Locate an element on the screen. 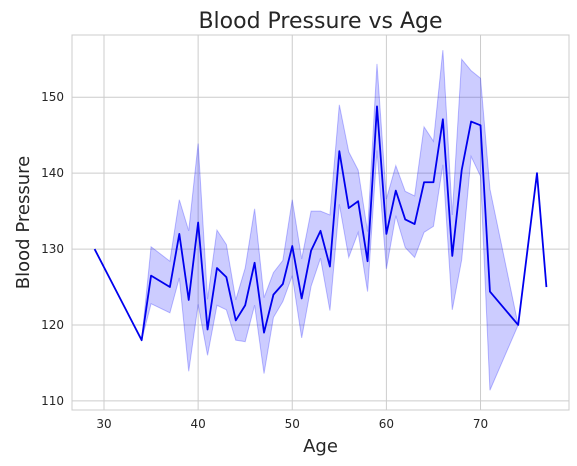 Image resolution: width=577 pixels, height=466 pixels. y-tick-label: 110 is located at coordinates (52, 401).